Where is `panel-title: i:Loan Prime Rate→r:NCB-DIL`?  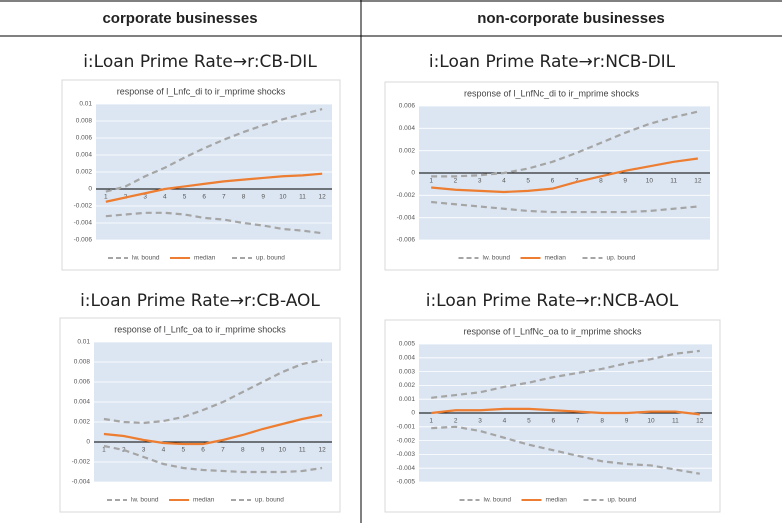
panel-title: i:Loan Prime Rate→r:NCB-DIL is located at coordinates (552, 62).